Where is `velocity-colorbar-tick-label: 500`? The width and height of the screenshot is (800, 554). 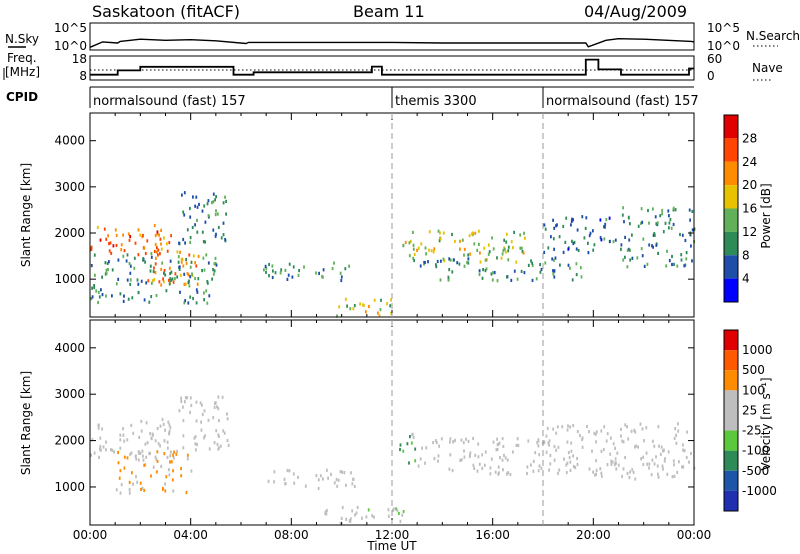 velocity-colorbar-tick-label: 500 is located at coordinates (753, 370).